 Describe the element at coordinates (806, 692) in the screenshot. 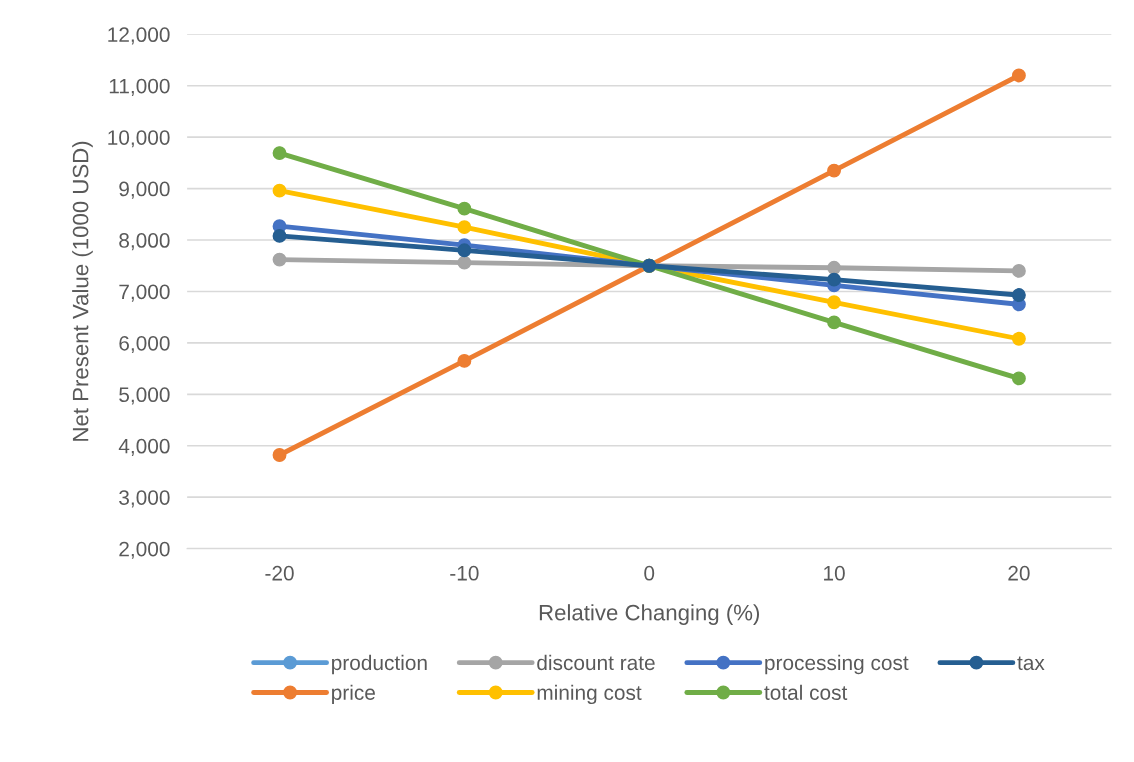

I see `legend-label: total cost` at that location.